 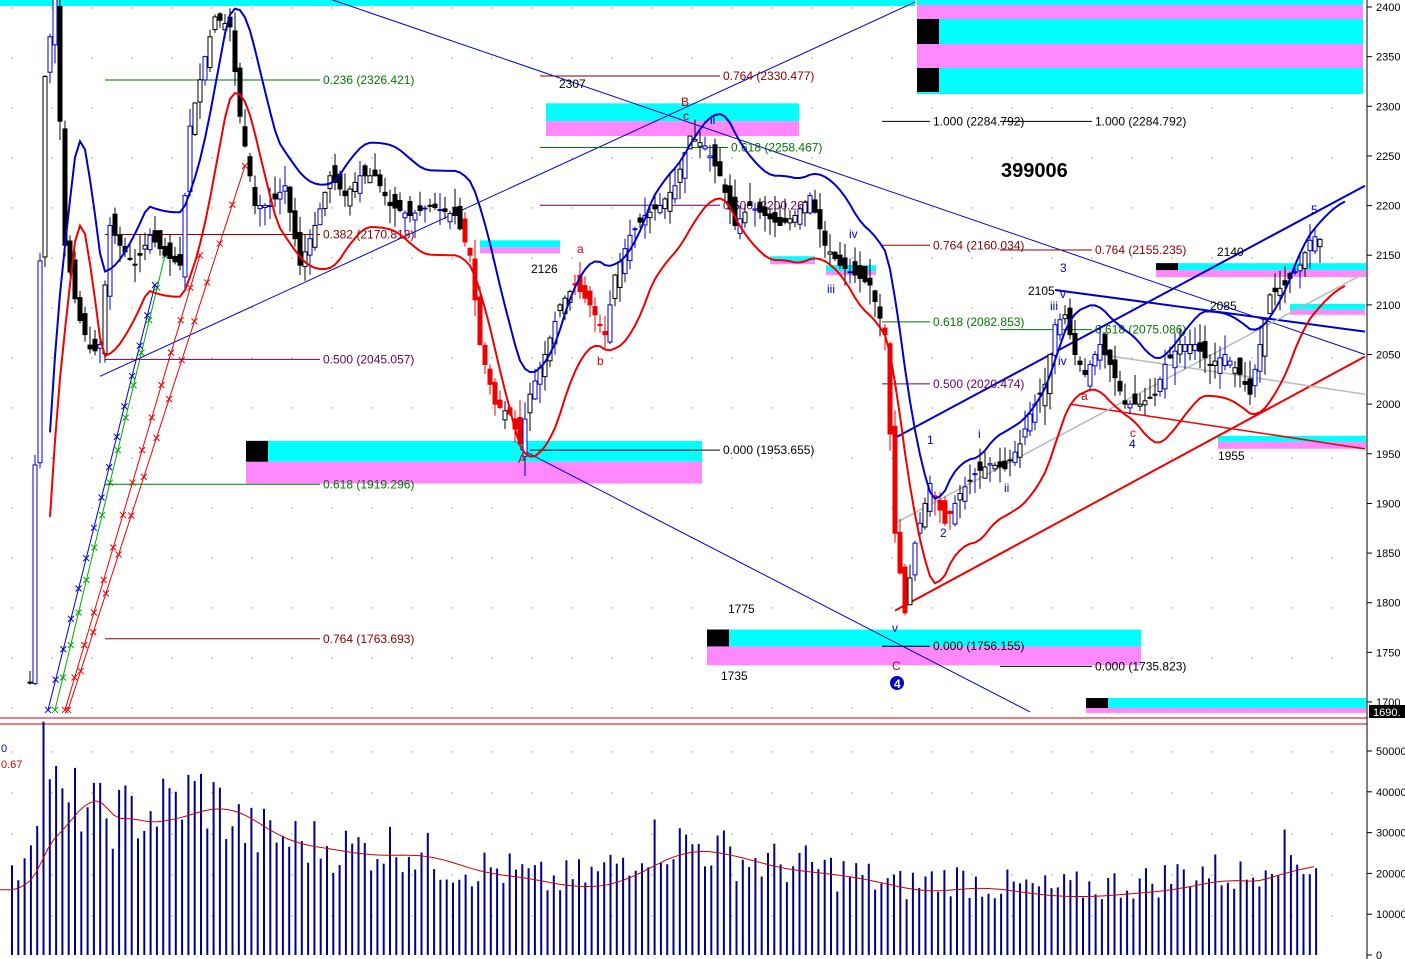 I want to click on fib-zone-black, so click(x=928, y=31).